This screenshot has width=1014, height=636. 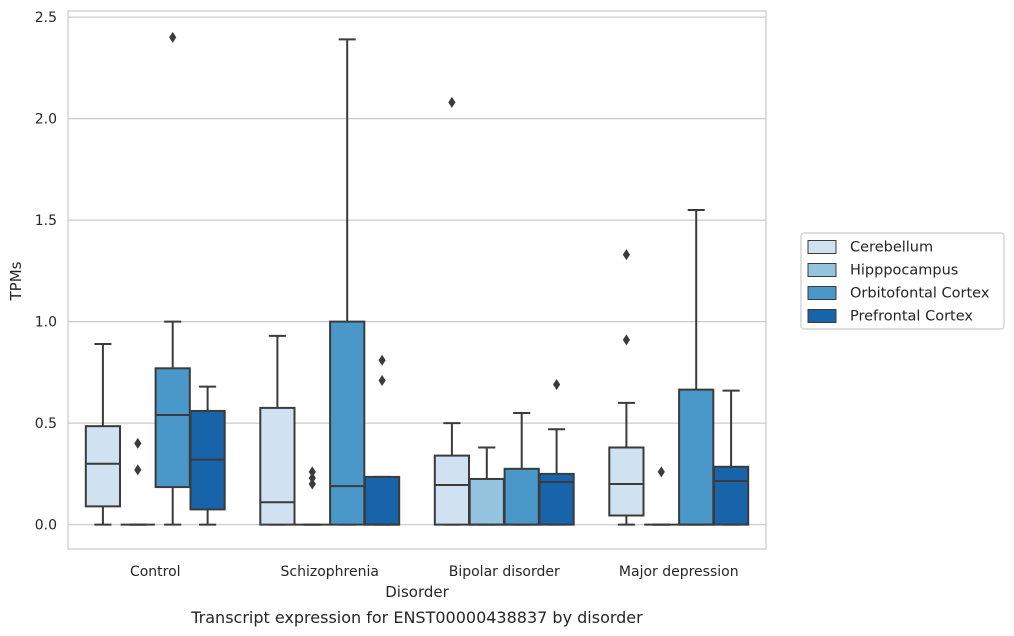 I want to click on box-bipolar-disorder-hipppocampus, so click(x=486, y=486).